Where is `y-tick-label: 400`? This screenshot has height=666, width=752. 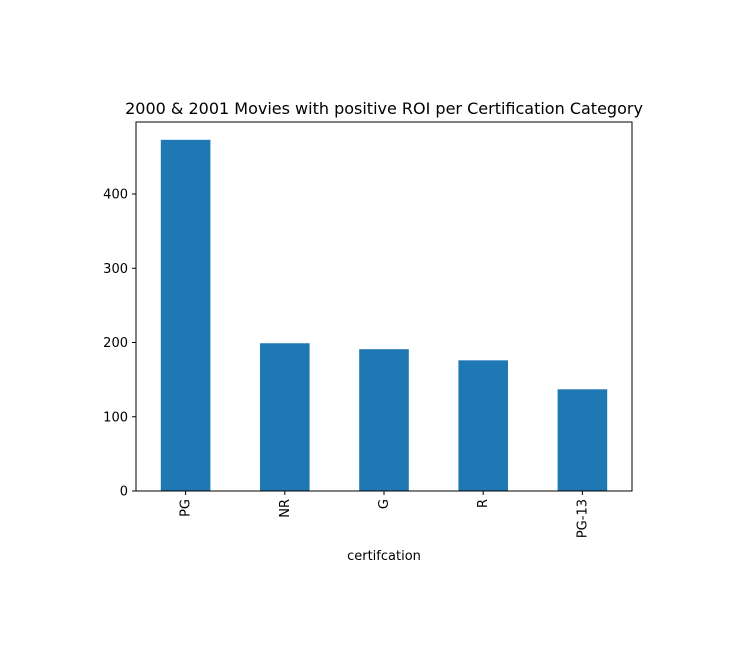
y-tick-label: 400 is located at coordinates (115, 195).